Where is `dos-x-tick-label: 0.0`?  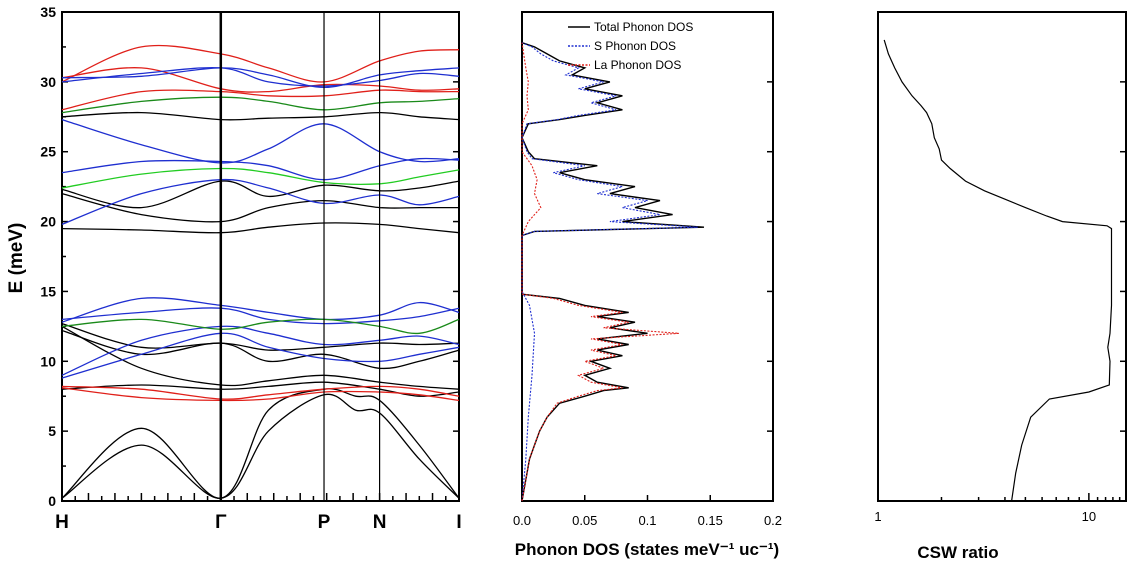 dos-x-tick-label: 0.0 is located at coordinates (522, 520).